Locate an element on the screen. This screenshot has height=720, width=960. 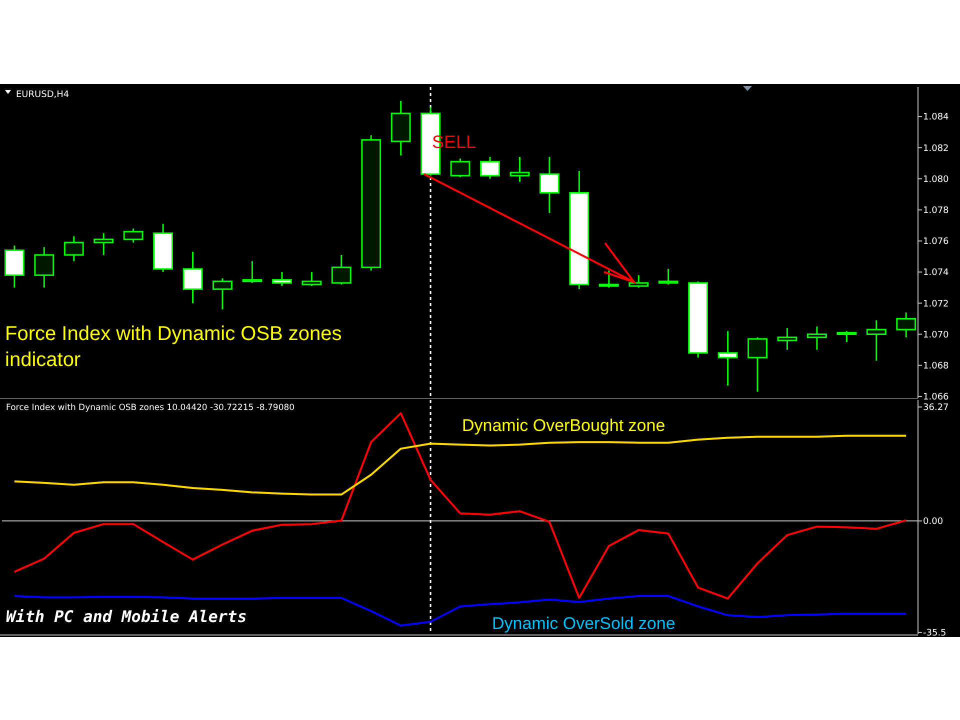
annotation: Force Index with Dynamic OSB zones indicator is located at coordinates (173, 347).